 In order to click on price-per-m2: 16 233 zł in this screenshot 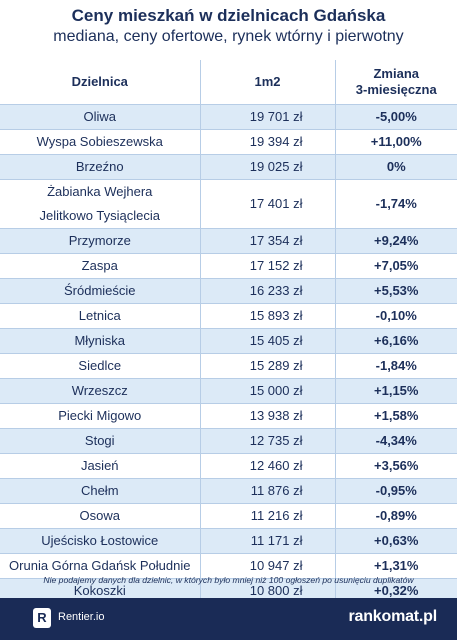, I will do `click(267, 291)`.